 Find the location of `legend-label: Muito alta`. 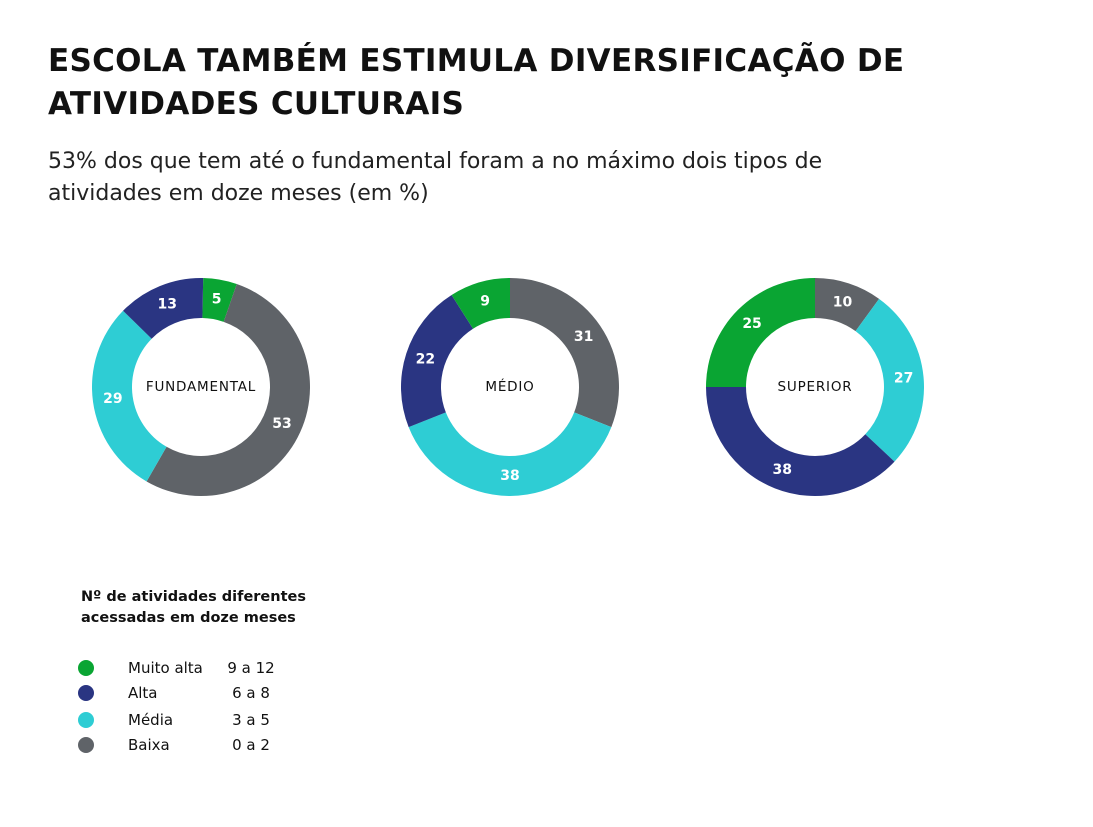

legend-label: Muito alta is located at coordinates (165, 668).